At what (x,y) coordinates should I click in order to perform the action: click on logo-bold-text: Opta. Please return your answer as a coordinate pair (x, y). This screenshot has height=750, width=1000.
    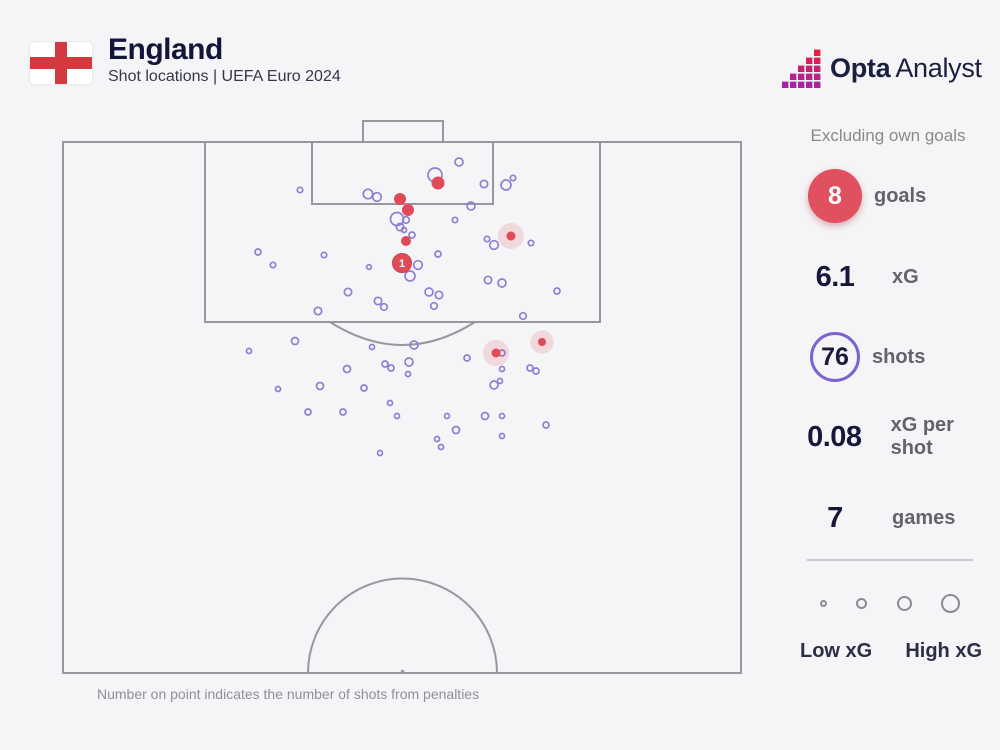
    Looking at the image, I should click on (860, 67).